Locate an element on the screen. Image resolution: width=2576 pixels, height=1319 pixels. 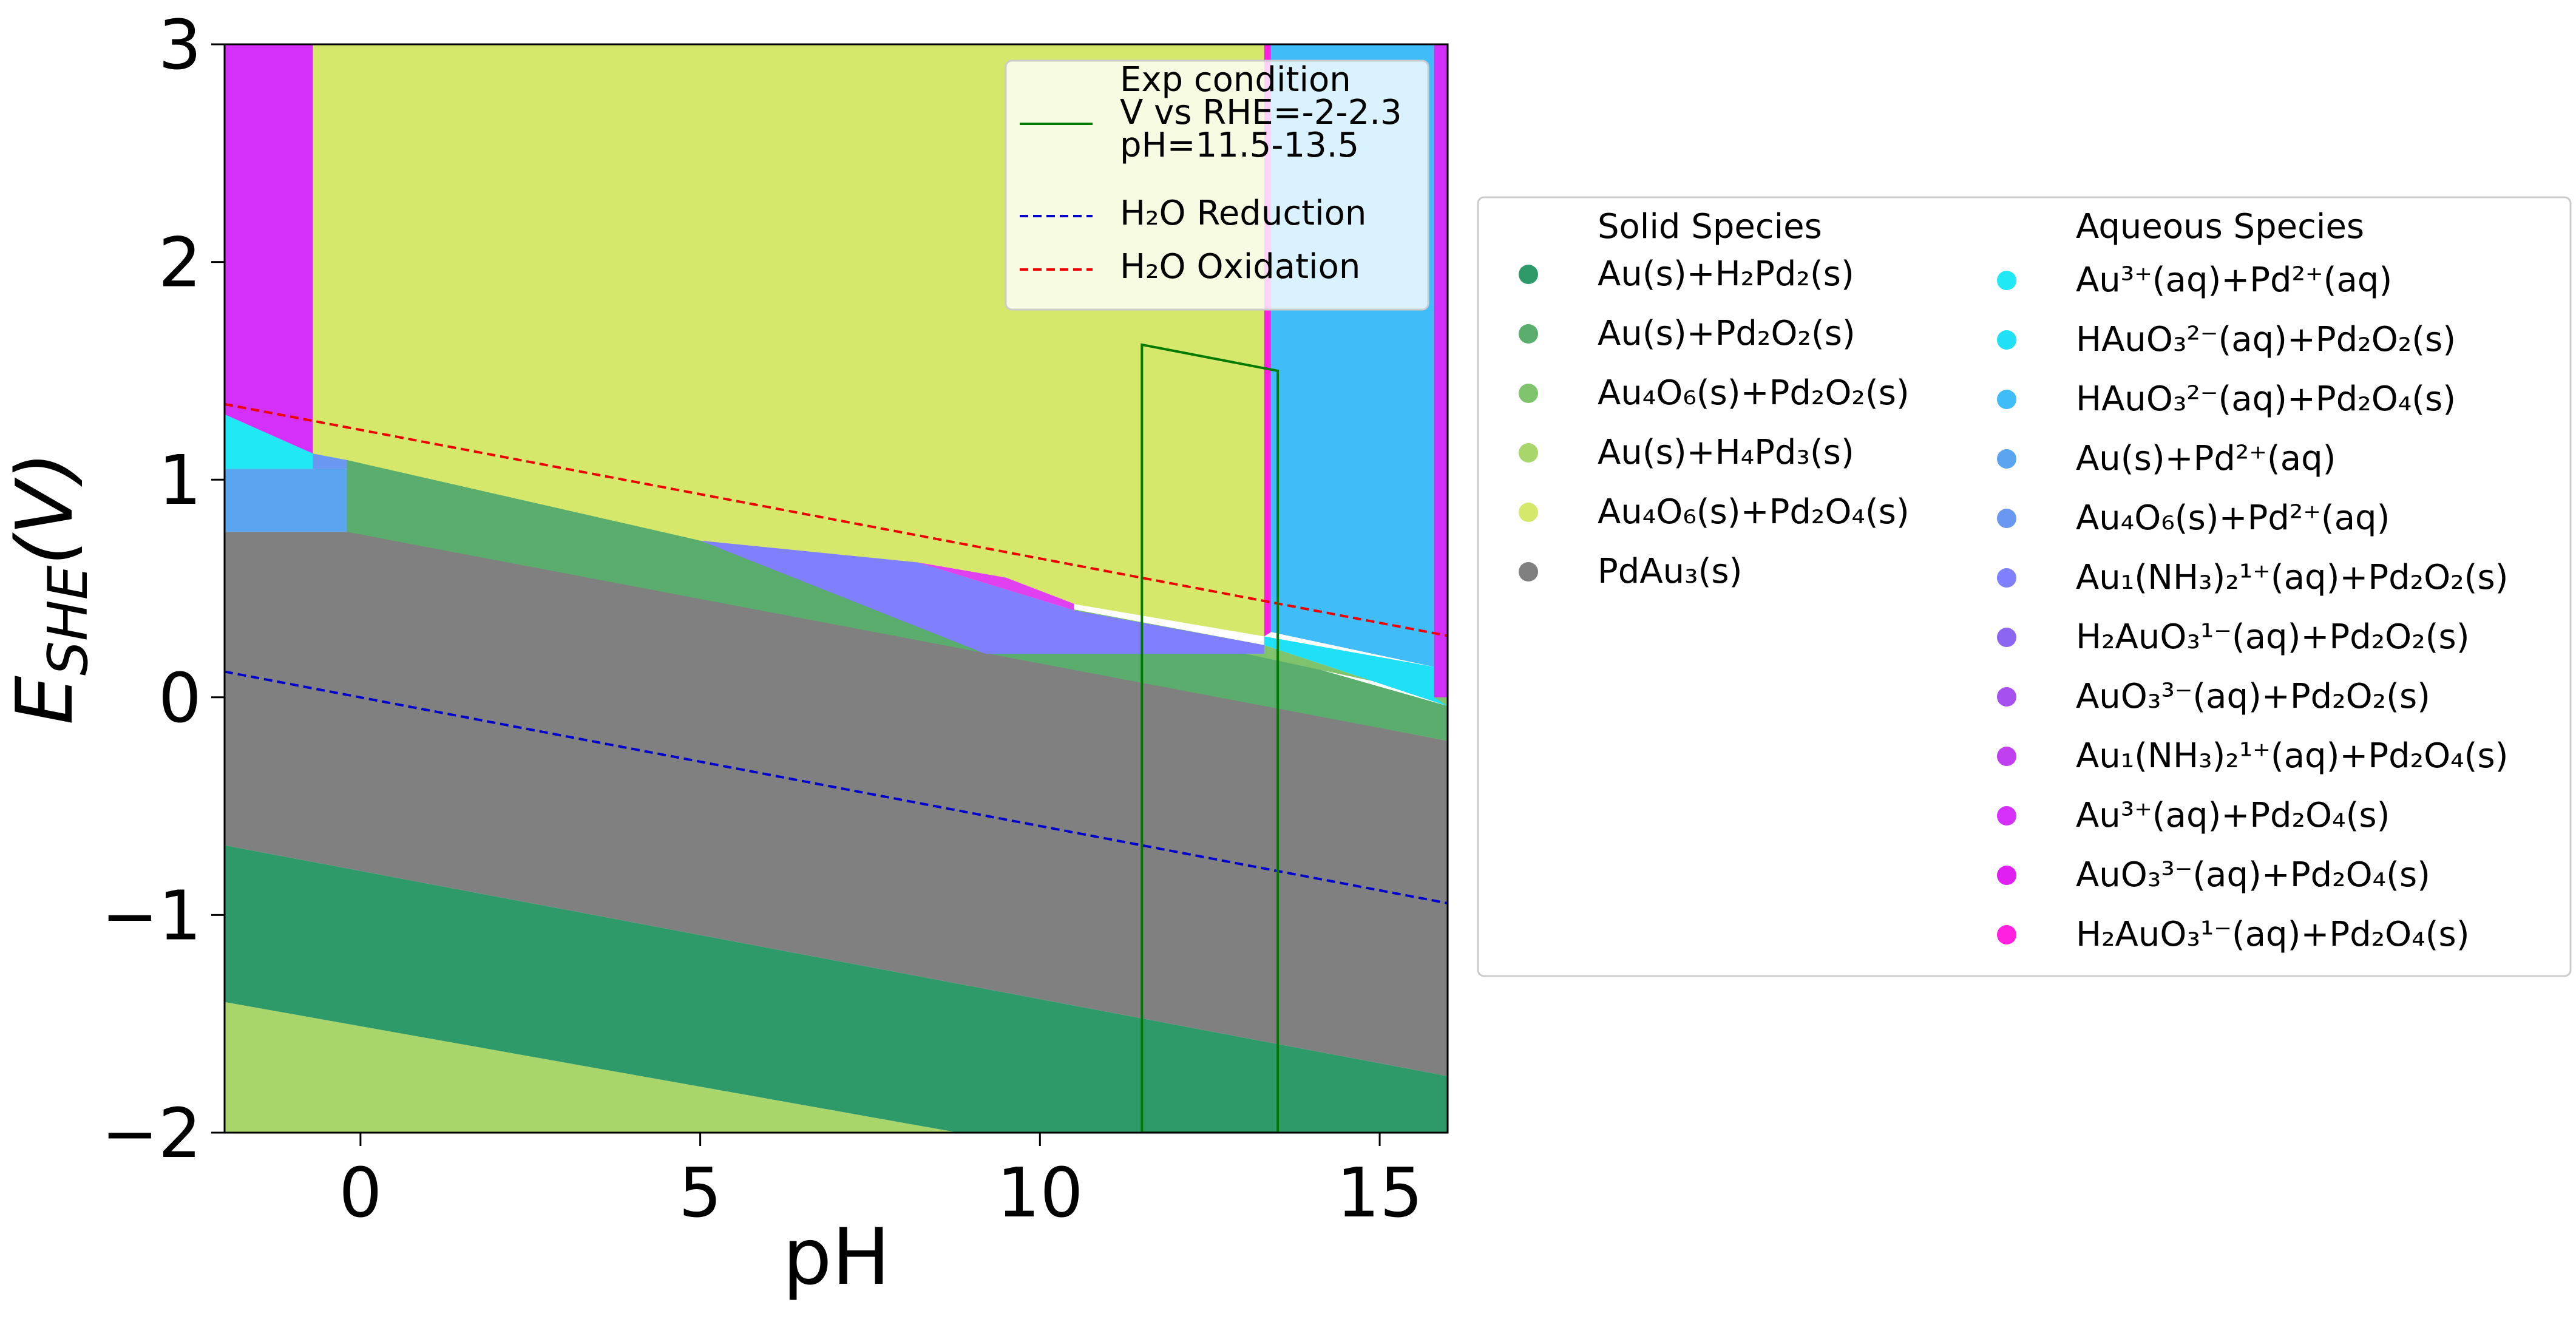
solid-species-title: Solid Species is located at coordinates (1710, 226).